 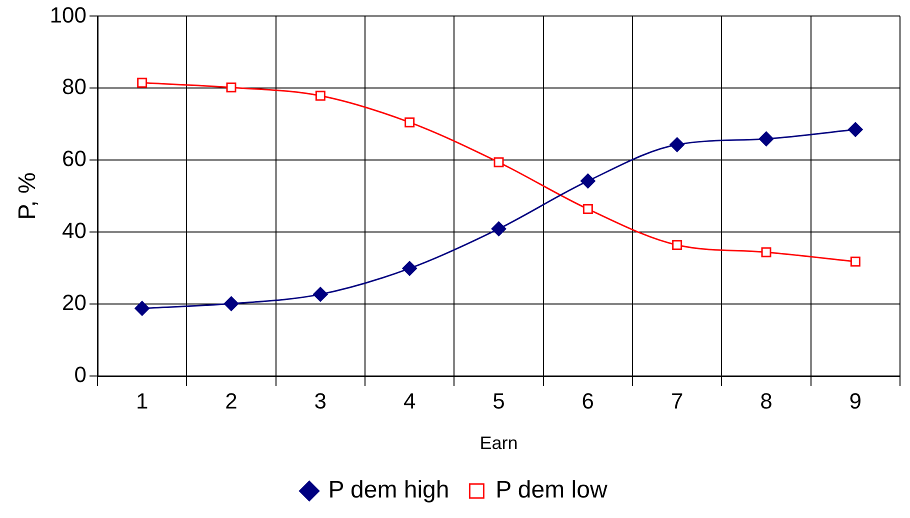 I want to click on x-tick-label: 4, so click(x=409, y=401).